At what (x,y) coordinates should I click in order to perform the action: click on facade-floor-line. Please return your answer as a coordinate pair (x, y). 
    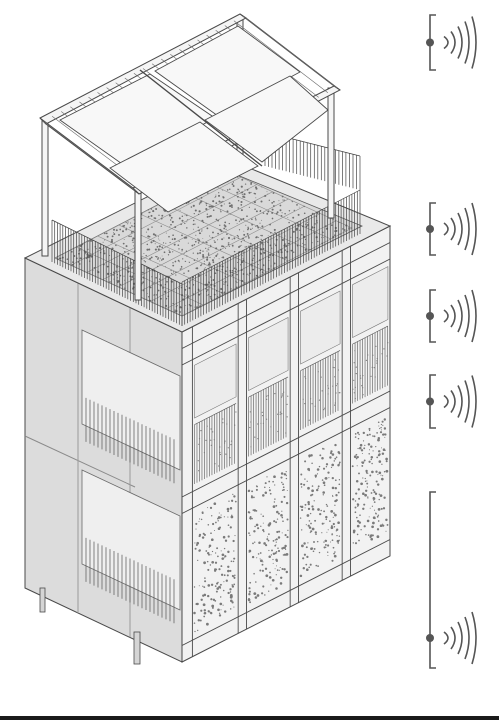
    Looking at the image, I should click on (286, 592).